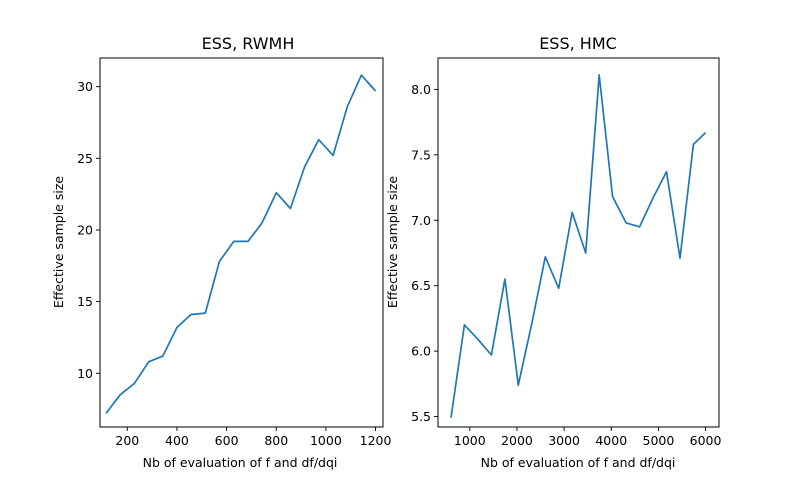 The height and width of the screenshot is (480, 799). I want to click on subplot-rwmh-title: ESS, RWMH, so click(248, 43).